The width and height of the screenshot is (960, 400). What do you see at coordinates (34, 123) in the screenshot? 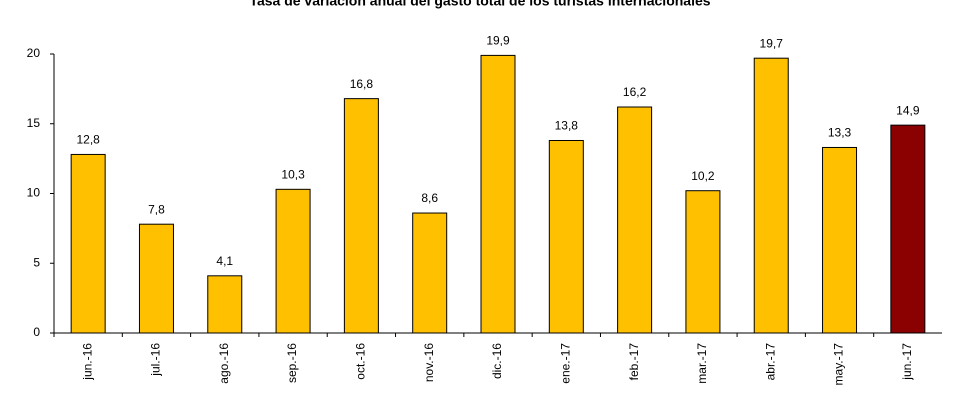
I see `y-tick-label: 15` at bounding box center [34, 123].